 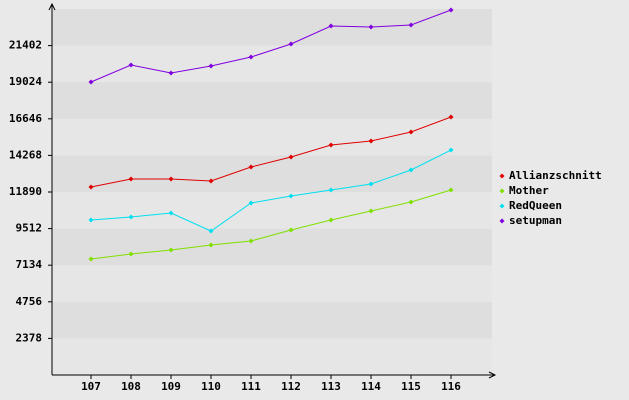 I want to click on y-tick-label: 21402, so click(x=25, y=45).